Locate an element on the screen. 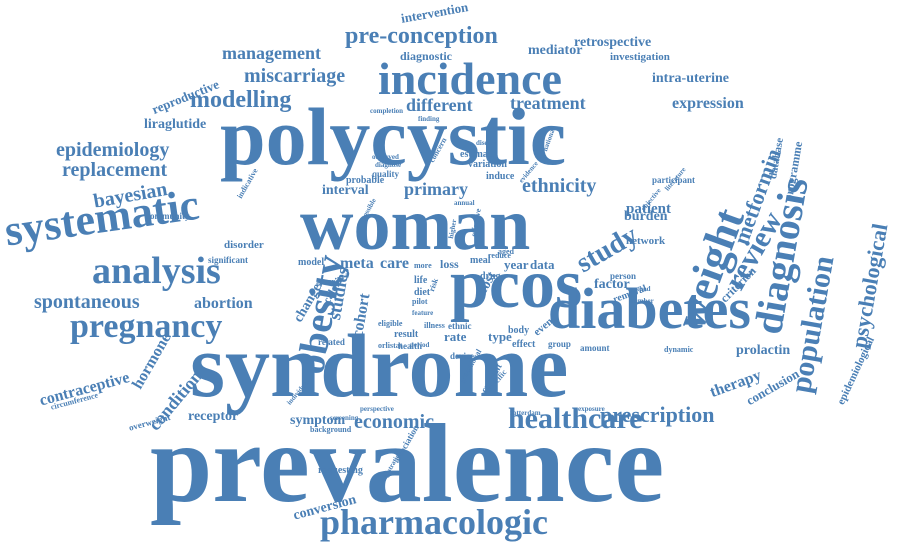  word-significant: significant is located at coordinates (228, 260).